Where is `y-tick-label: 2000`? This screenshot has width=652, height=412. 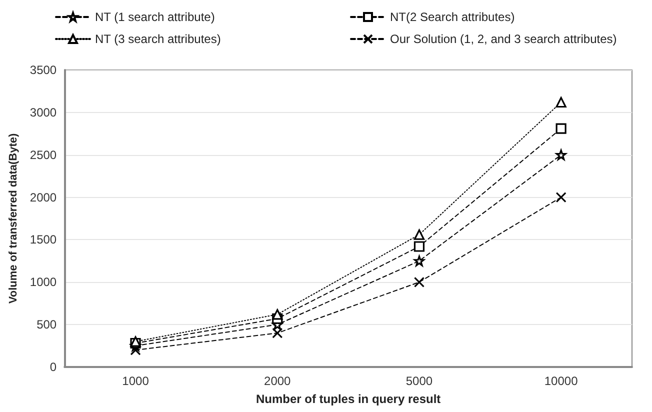
y-tick-label: 2000 is located at coordinates (43, 197).